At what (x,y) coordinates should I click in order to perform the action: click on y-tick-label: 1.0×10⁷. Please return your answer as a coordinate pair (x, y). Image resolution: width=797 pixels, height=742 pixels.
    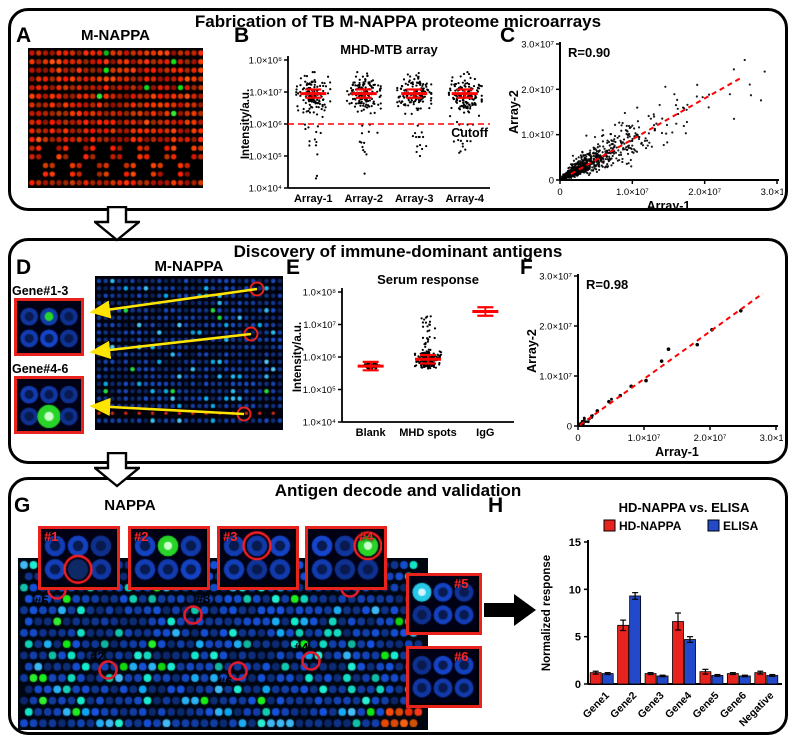
    Looking at the image, I should click on (537, 135).